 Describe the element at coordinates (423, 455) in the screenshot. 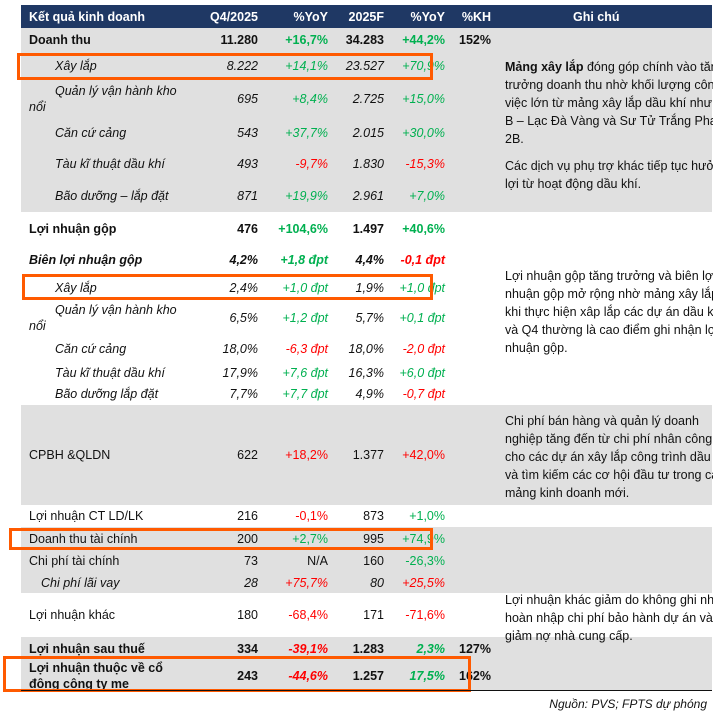

I see `forecast-yoy-value: +42,0%` at that location.